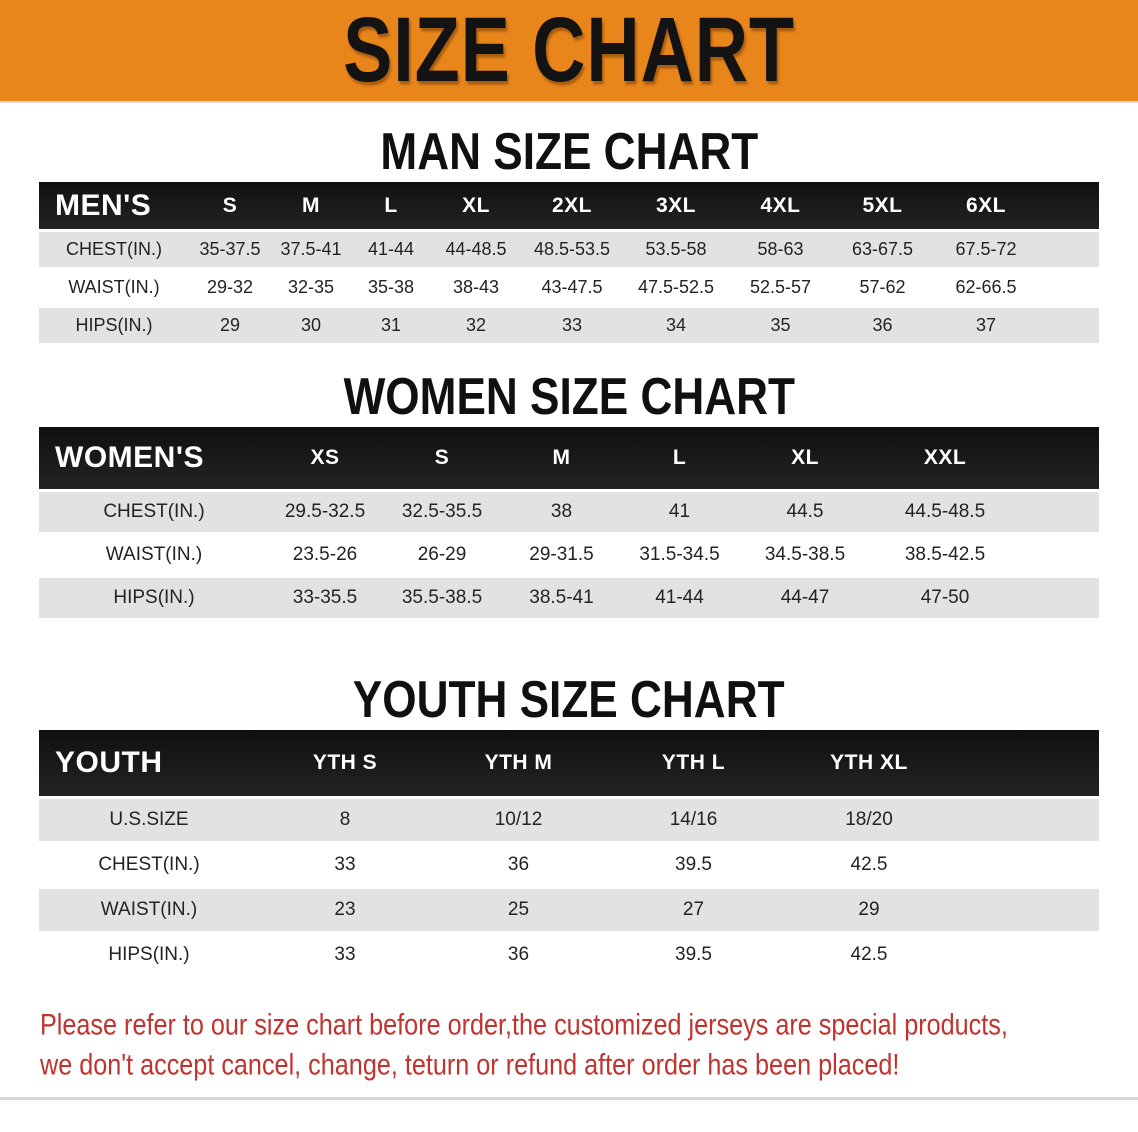 The image size is (1138, 1132). What do you see at coordinates (693, 910) in the screenshot?
I see `size-cell: 27` at bounding box center [693, 910].